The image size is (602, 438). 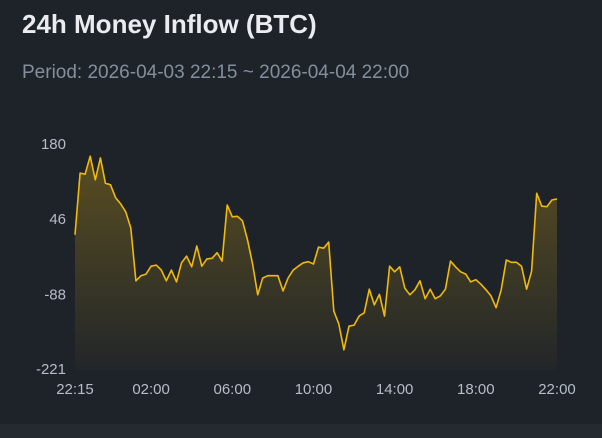 What do you see at coordinates (151, 389) in the screenshot?
I see `x-tick-label: 02:00` at bounding box center [151, 389].